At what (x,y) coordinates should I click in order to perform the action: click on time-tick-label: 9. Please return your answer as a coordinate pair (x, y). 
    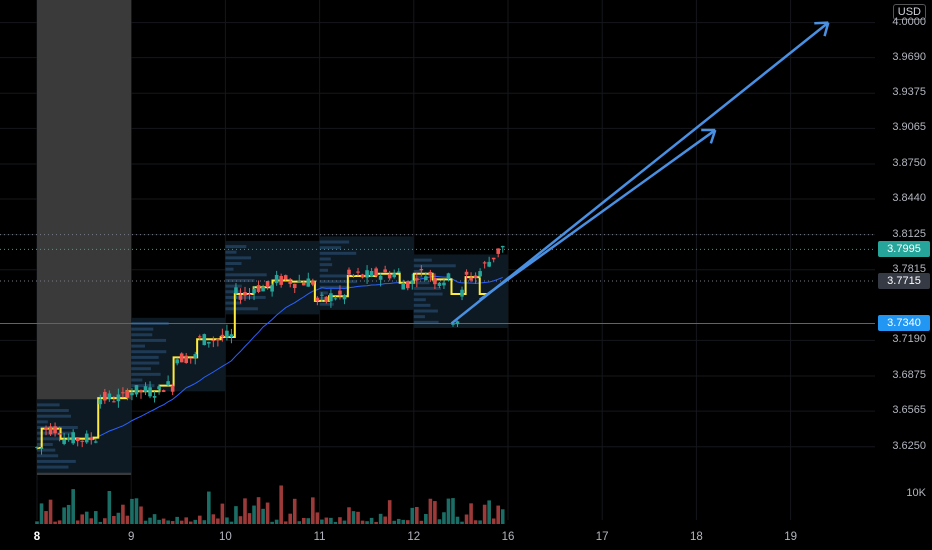
    Looking at the image, I should click on (131, 537).